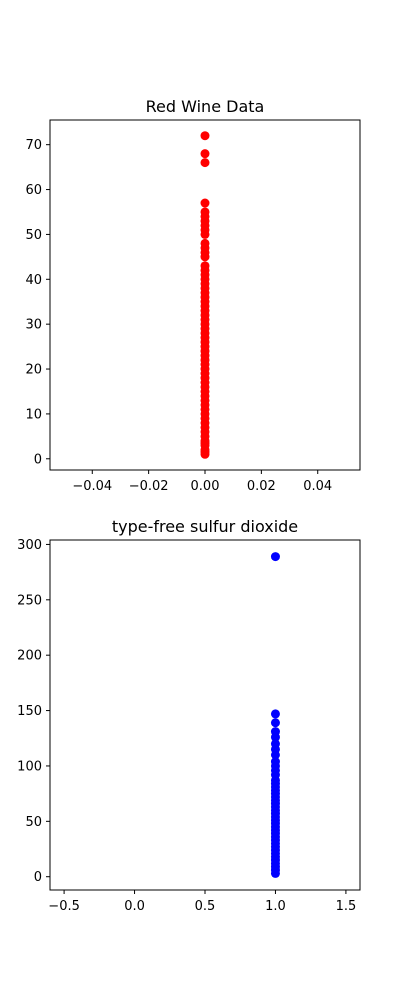 The width and height of the screenshot is (400, 1000). Describe the element at coordinates (64, 906) in the screenshot. I see `x-tick-label: −0.5` at that location.